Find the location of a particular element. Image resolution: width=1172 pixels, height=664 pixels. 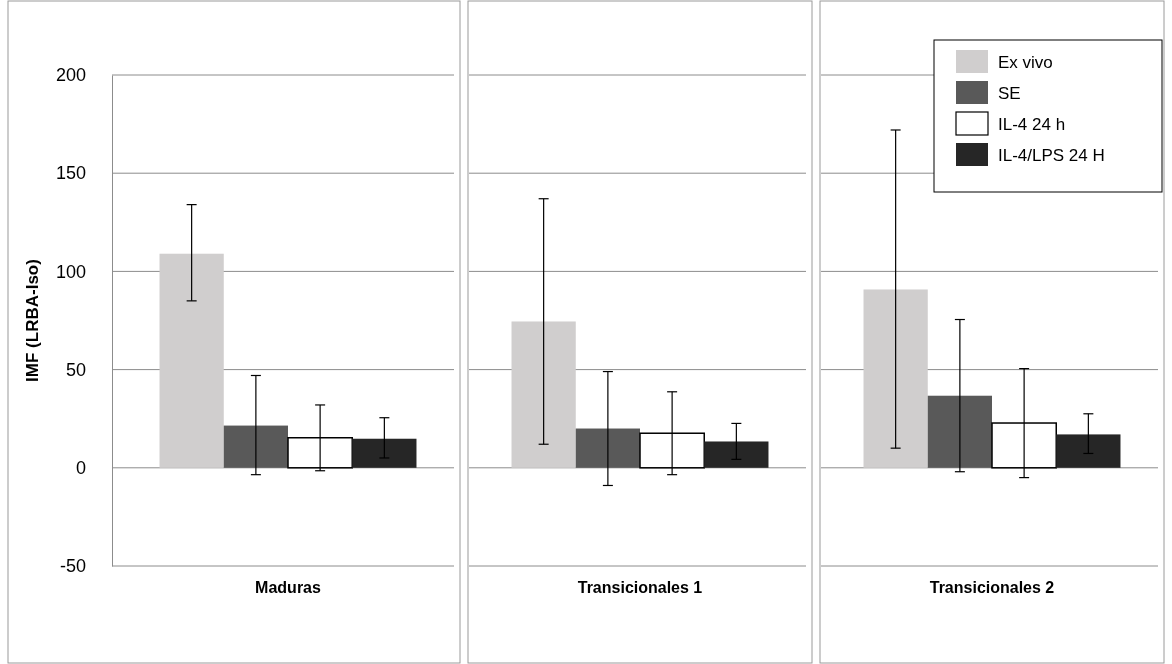

x-tick-label: Transicionales 2 is located at coordinates (992, 588).